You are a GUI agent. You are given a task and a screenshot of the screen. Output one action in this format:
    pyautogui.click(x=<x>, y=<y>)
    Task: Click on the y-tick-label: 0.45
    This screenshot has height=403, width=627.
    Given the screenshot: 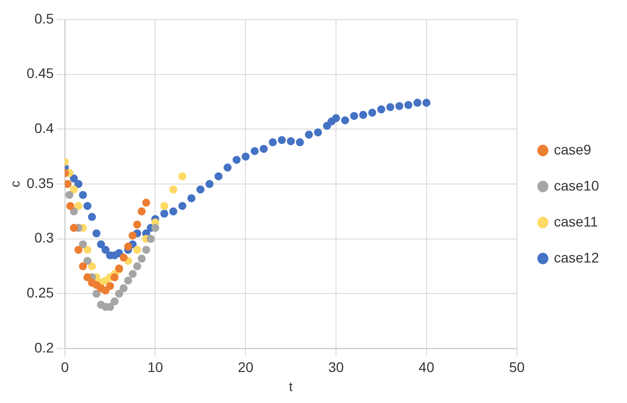 What is the action you would take?
    pyautogui.click(x=40, y=73)
    